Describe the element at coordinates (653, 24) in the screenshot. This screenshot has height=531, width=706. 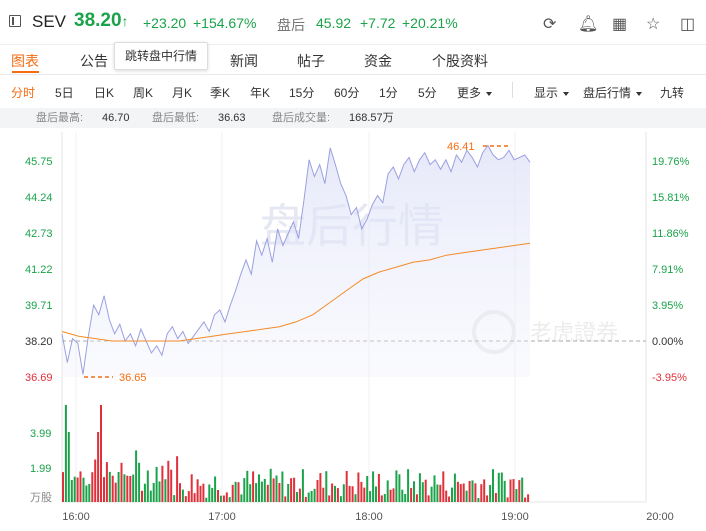
I see `star-icon: ☆` at that location.